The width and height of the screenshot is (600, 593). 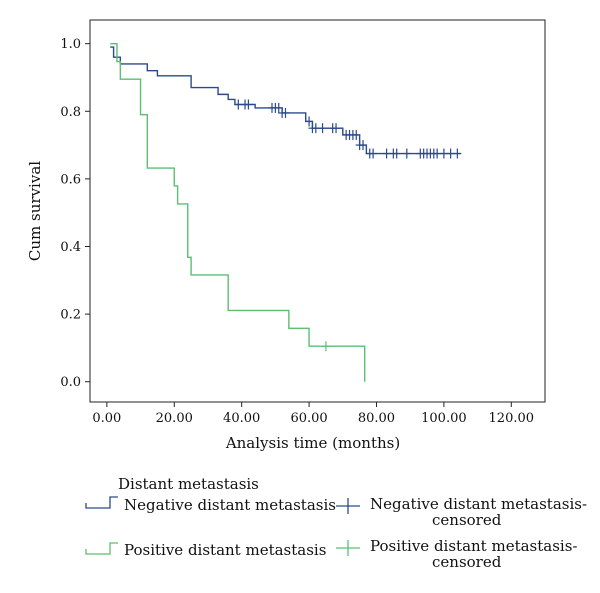 What do you see at coordinates (241, 418) in the screenshot?
I see `x-tick-label: 40.00` at bounding box center [241, 418].